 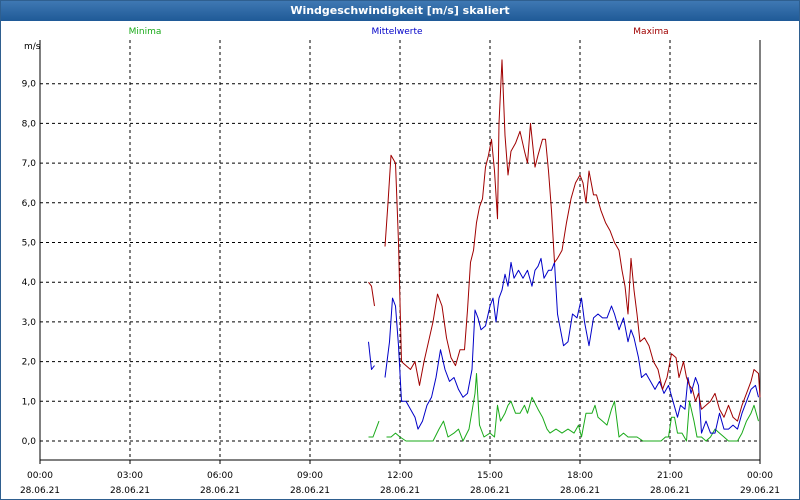 What do you see at coordinates (29, 442) in the screenshot?
I see `y-tick-label: 0,0` at bounding box center [29, 442].